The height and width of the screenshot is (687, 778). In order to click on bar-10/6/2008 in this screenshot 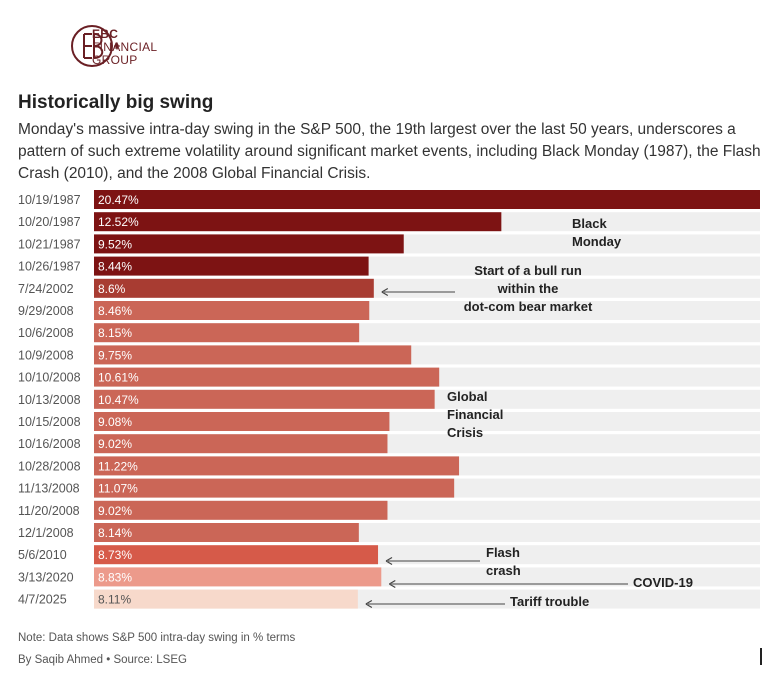, I will do `click(227, 333)`.